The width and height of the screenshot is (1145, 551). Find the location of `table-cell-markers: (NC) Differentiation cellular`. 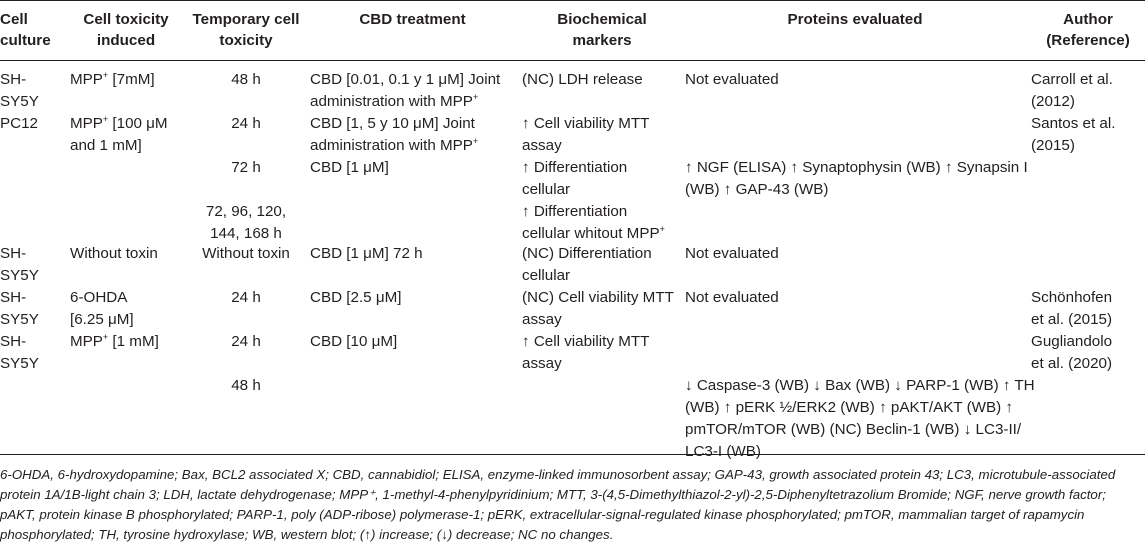

table-cell-markers: (NC) Differentiation cellular is located at coordinates (587, 264).